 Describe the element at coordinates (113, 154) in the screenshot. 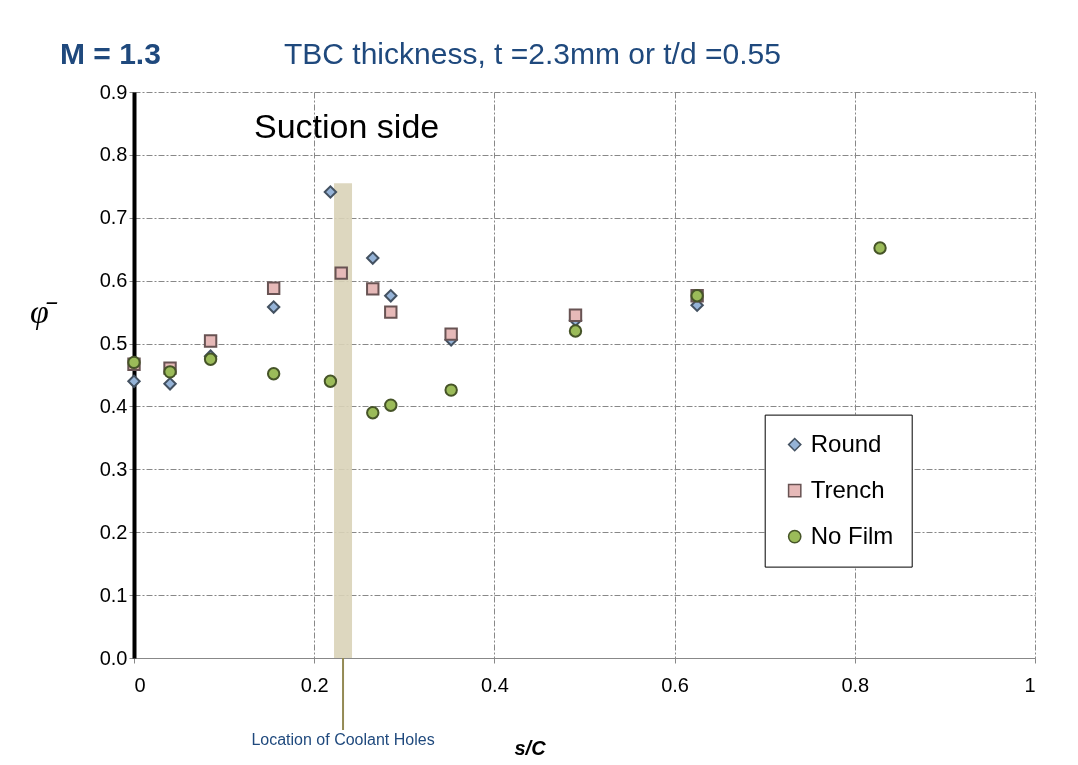

I see `y-tick-label: 0.8` at that location.